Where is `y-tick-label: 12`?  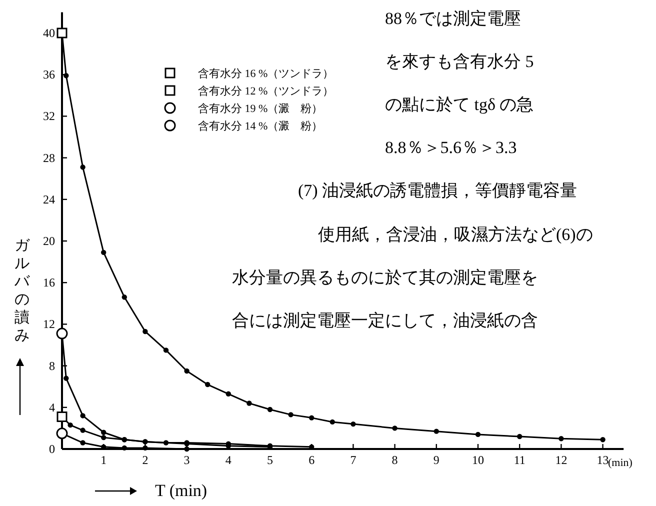
y-tick-label: 12 is located at coordinates (49, 324).